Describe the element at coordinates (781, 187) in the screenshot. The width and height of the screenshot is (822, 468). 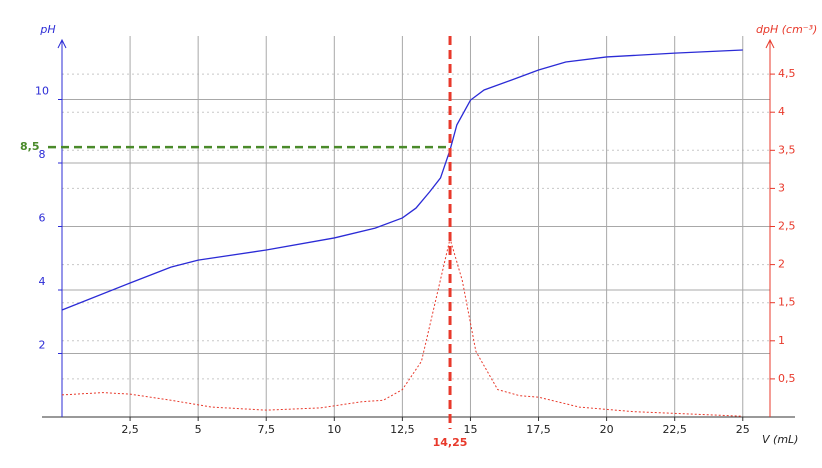
I see `y2-tick-label: 3` at that location.